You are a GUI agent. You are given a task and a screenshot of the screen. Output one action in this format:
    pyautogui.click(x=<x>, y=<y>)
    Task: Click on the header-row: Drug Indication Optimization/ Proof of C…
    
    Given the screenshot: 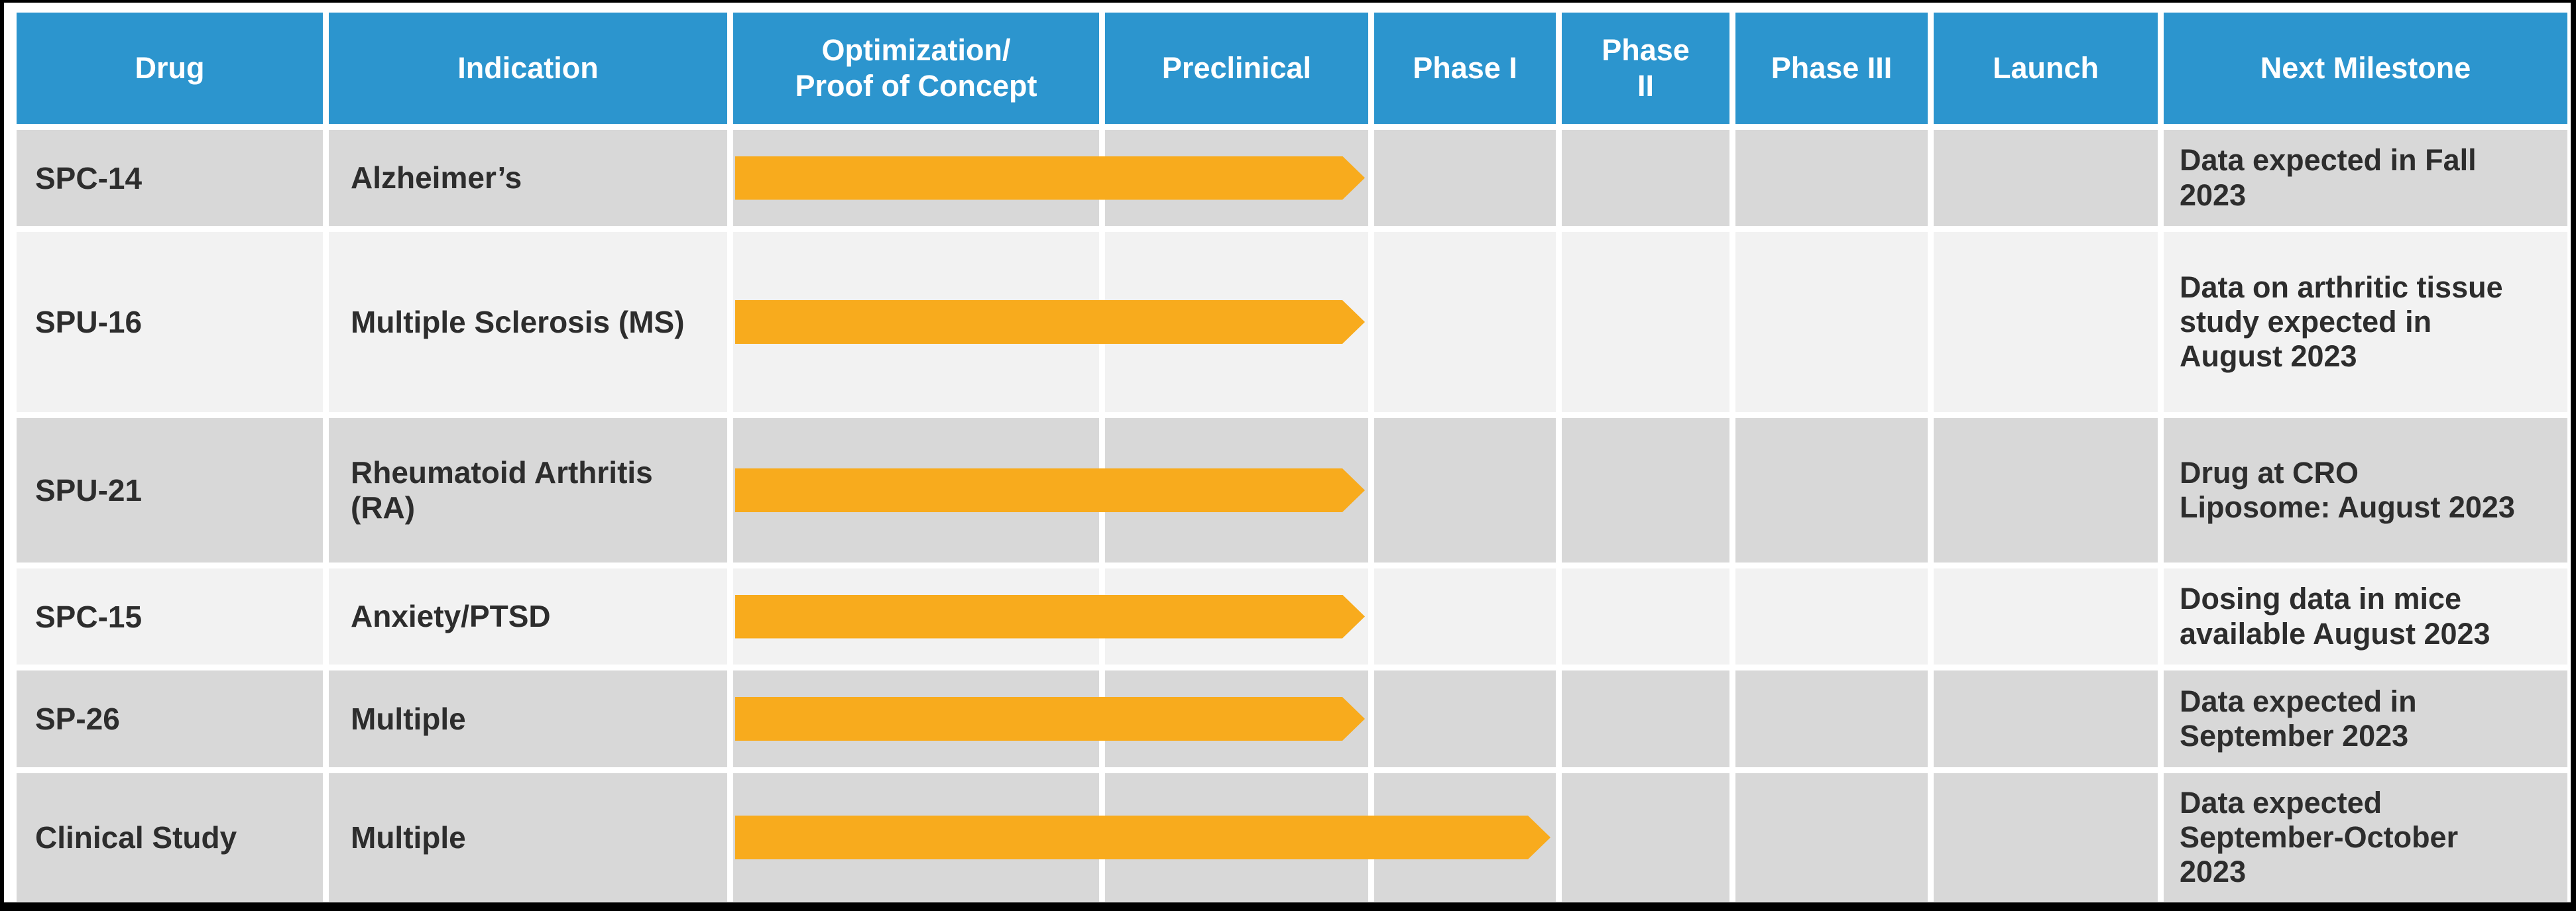 What is the action you would take?
    pyautogui.click(x=1292, y=68)
    